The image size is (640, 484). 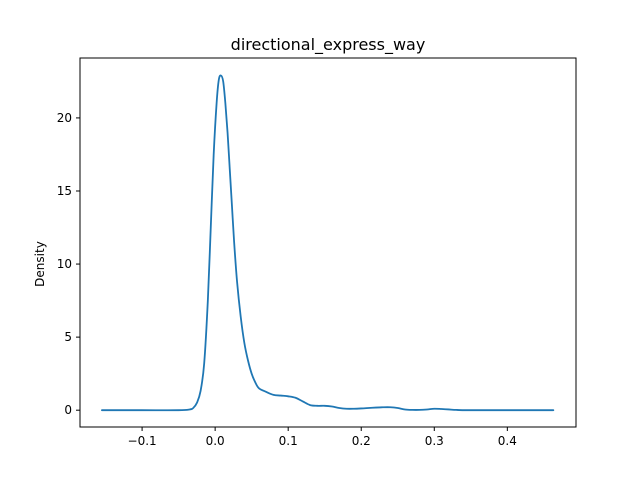 What do you see at coordinates (434, 441) in the screenshot?
I see `x-tick-label: 0.3` at bounding box center [434, 441].